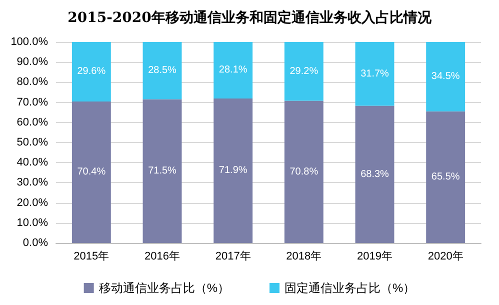 The height and width of the screenshot is (305, 499). I want to click on data-label: 71.5%, so click(162, 171).